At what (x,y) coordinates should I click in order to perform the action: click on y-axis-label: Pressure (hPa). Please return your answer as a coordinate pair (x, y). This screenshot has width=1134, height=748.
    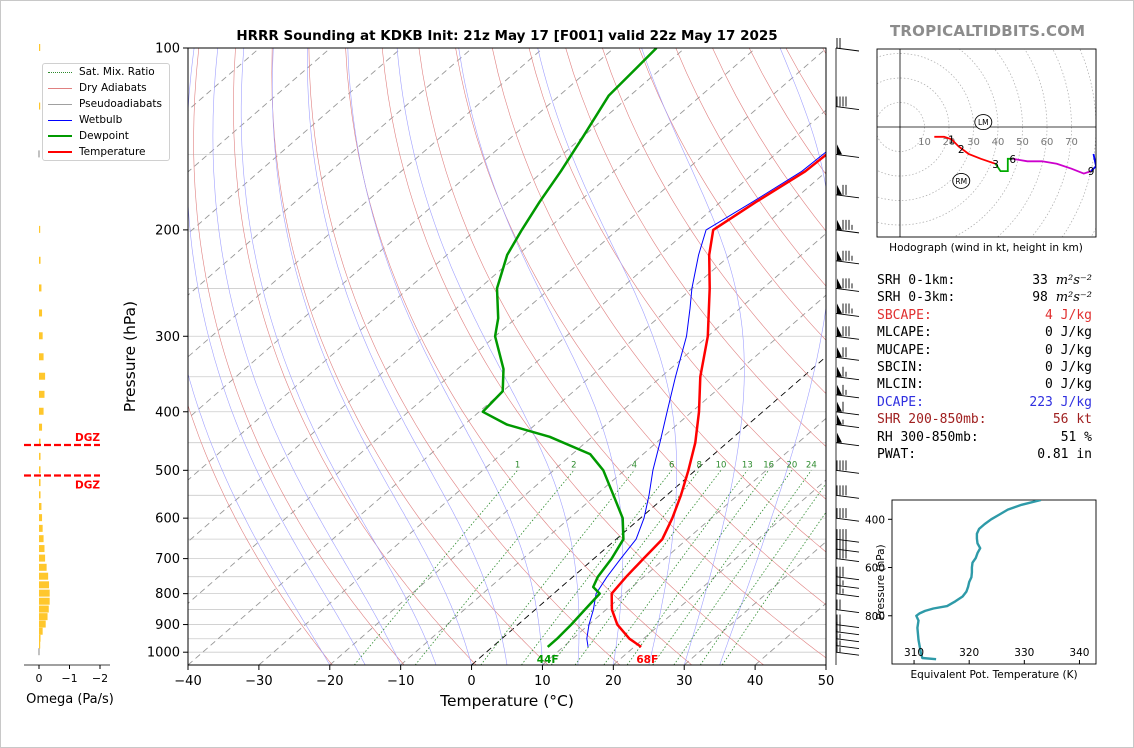
    Looking at the image, I should click on (130, 356).